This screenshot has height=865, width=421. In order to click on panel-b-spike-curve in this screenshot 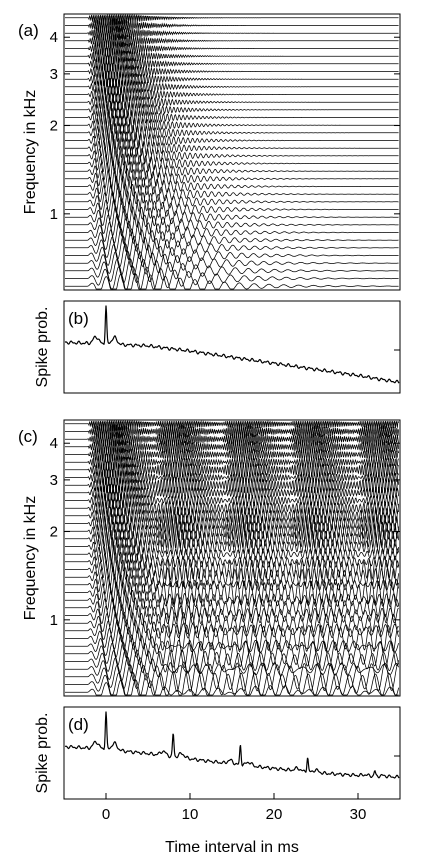, I will do `click(232, 344)`.